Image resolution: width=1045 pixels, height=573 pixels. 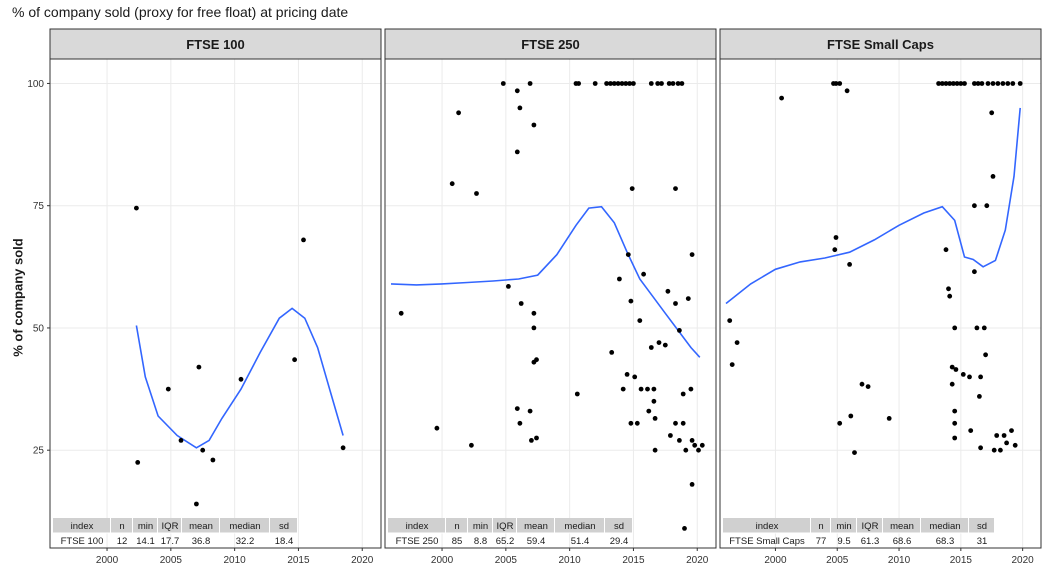 What do you see at coordinates (417, 541) in the screenshot?
I see `stats-value-index: FTSE 250` at bounding box center [417, 541].